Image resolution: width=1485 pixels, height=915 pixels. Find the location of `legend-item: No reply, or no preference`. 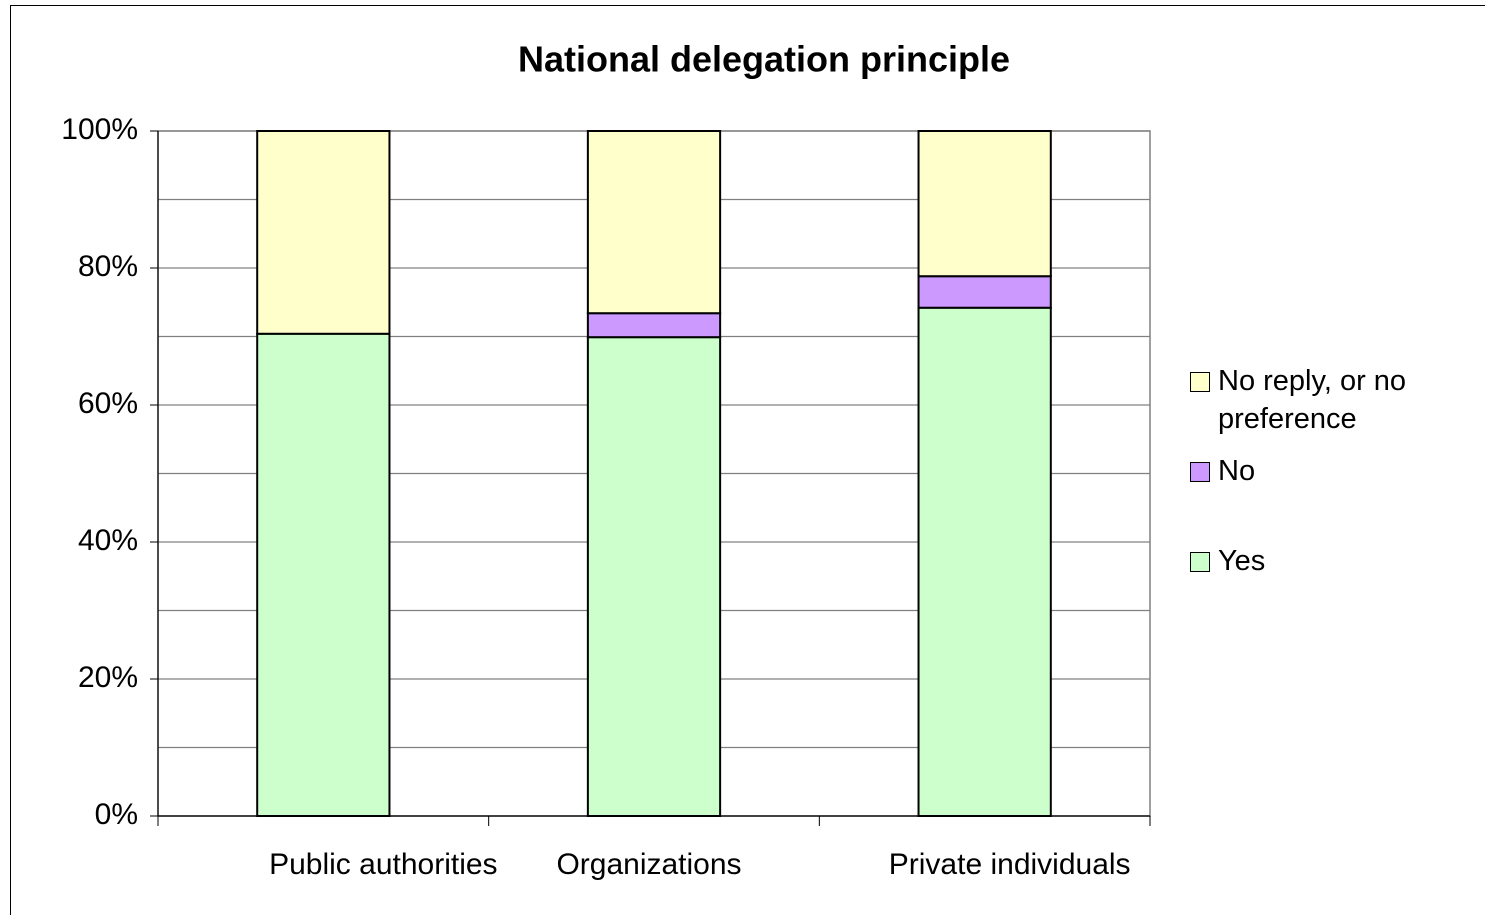

legend-item: No reply, or no preference is located at coordinates (1320, 400).